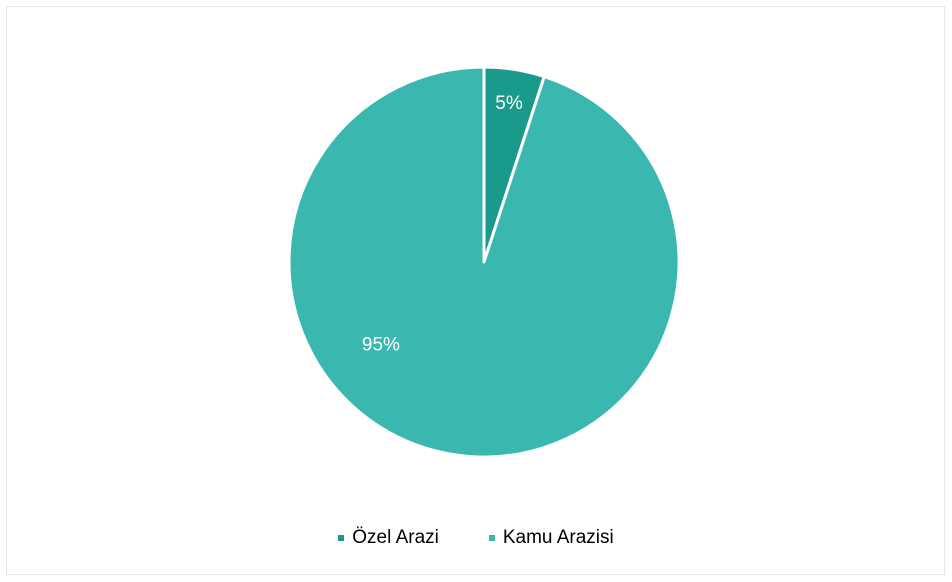 The width and height of the screenshot is (952, 582). I want to click on legend-item-kamu-arazisi: Kamu Arazisi, so click(551, 538).